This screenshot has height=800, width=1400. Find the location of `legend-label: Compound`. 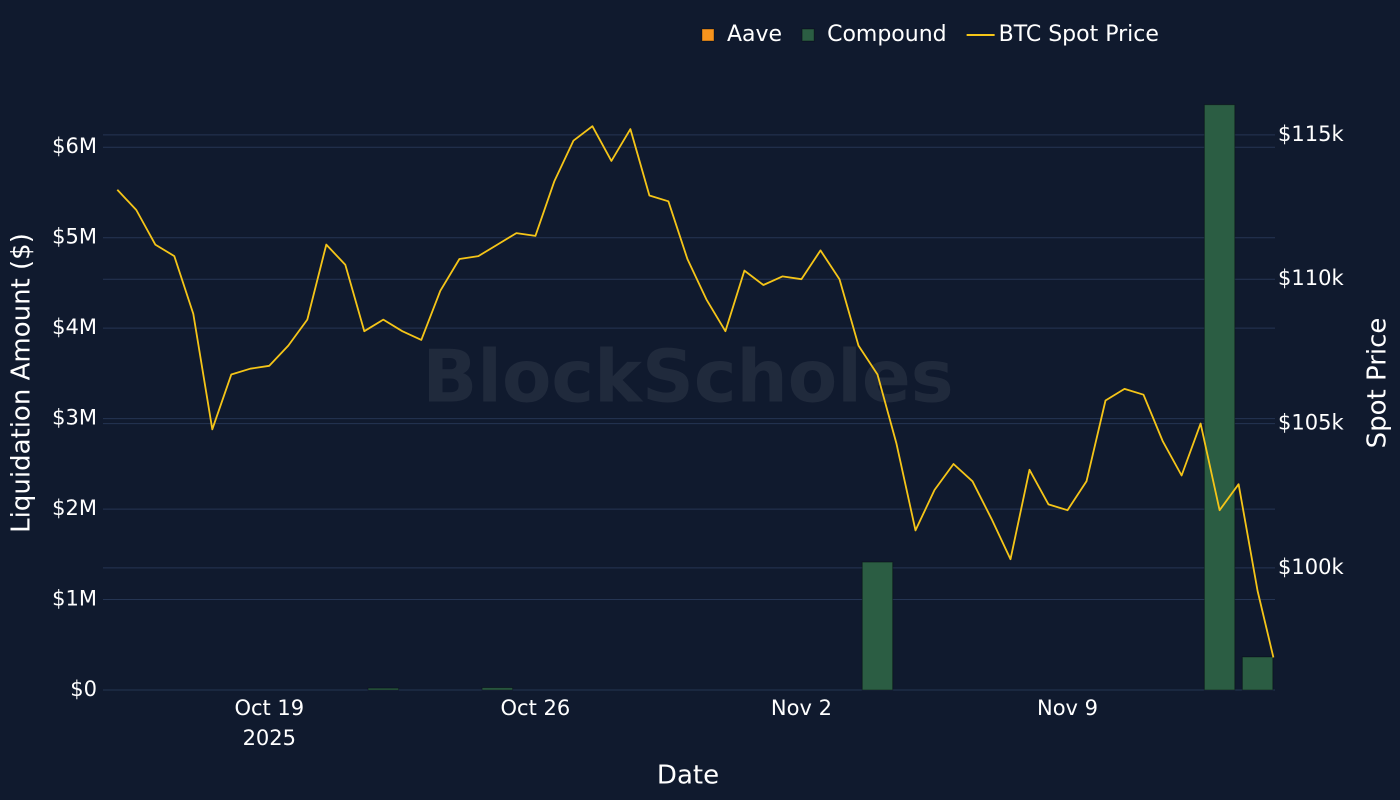

legend-label: Compound is located at coordinates (887, 34).